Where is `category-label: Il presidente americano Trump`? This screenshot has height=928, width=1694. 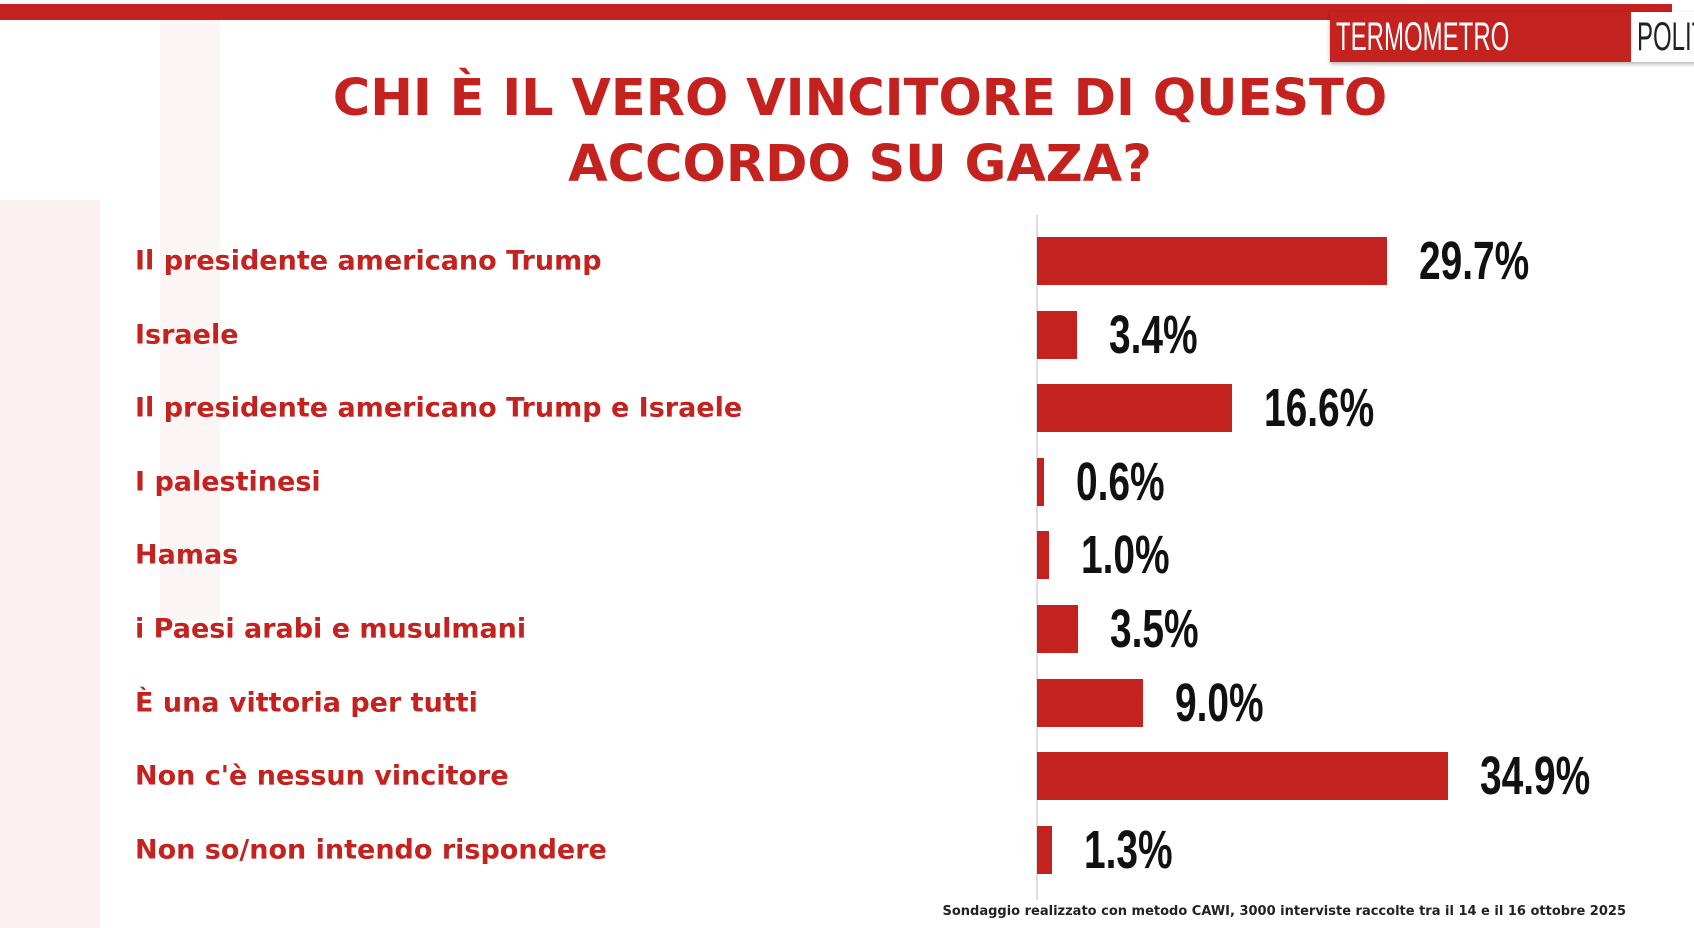 category-label: Il presidente americano Trump is located at coordinates (368, 261).